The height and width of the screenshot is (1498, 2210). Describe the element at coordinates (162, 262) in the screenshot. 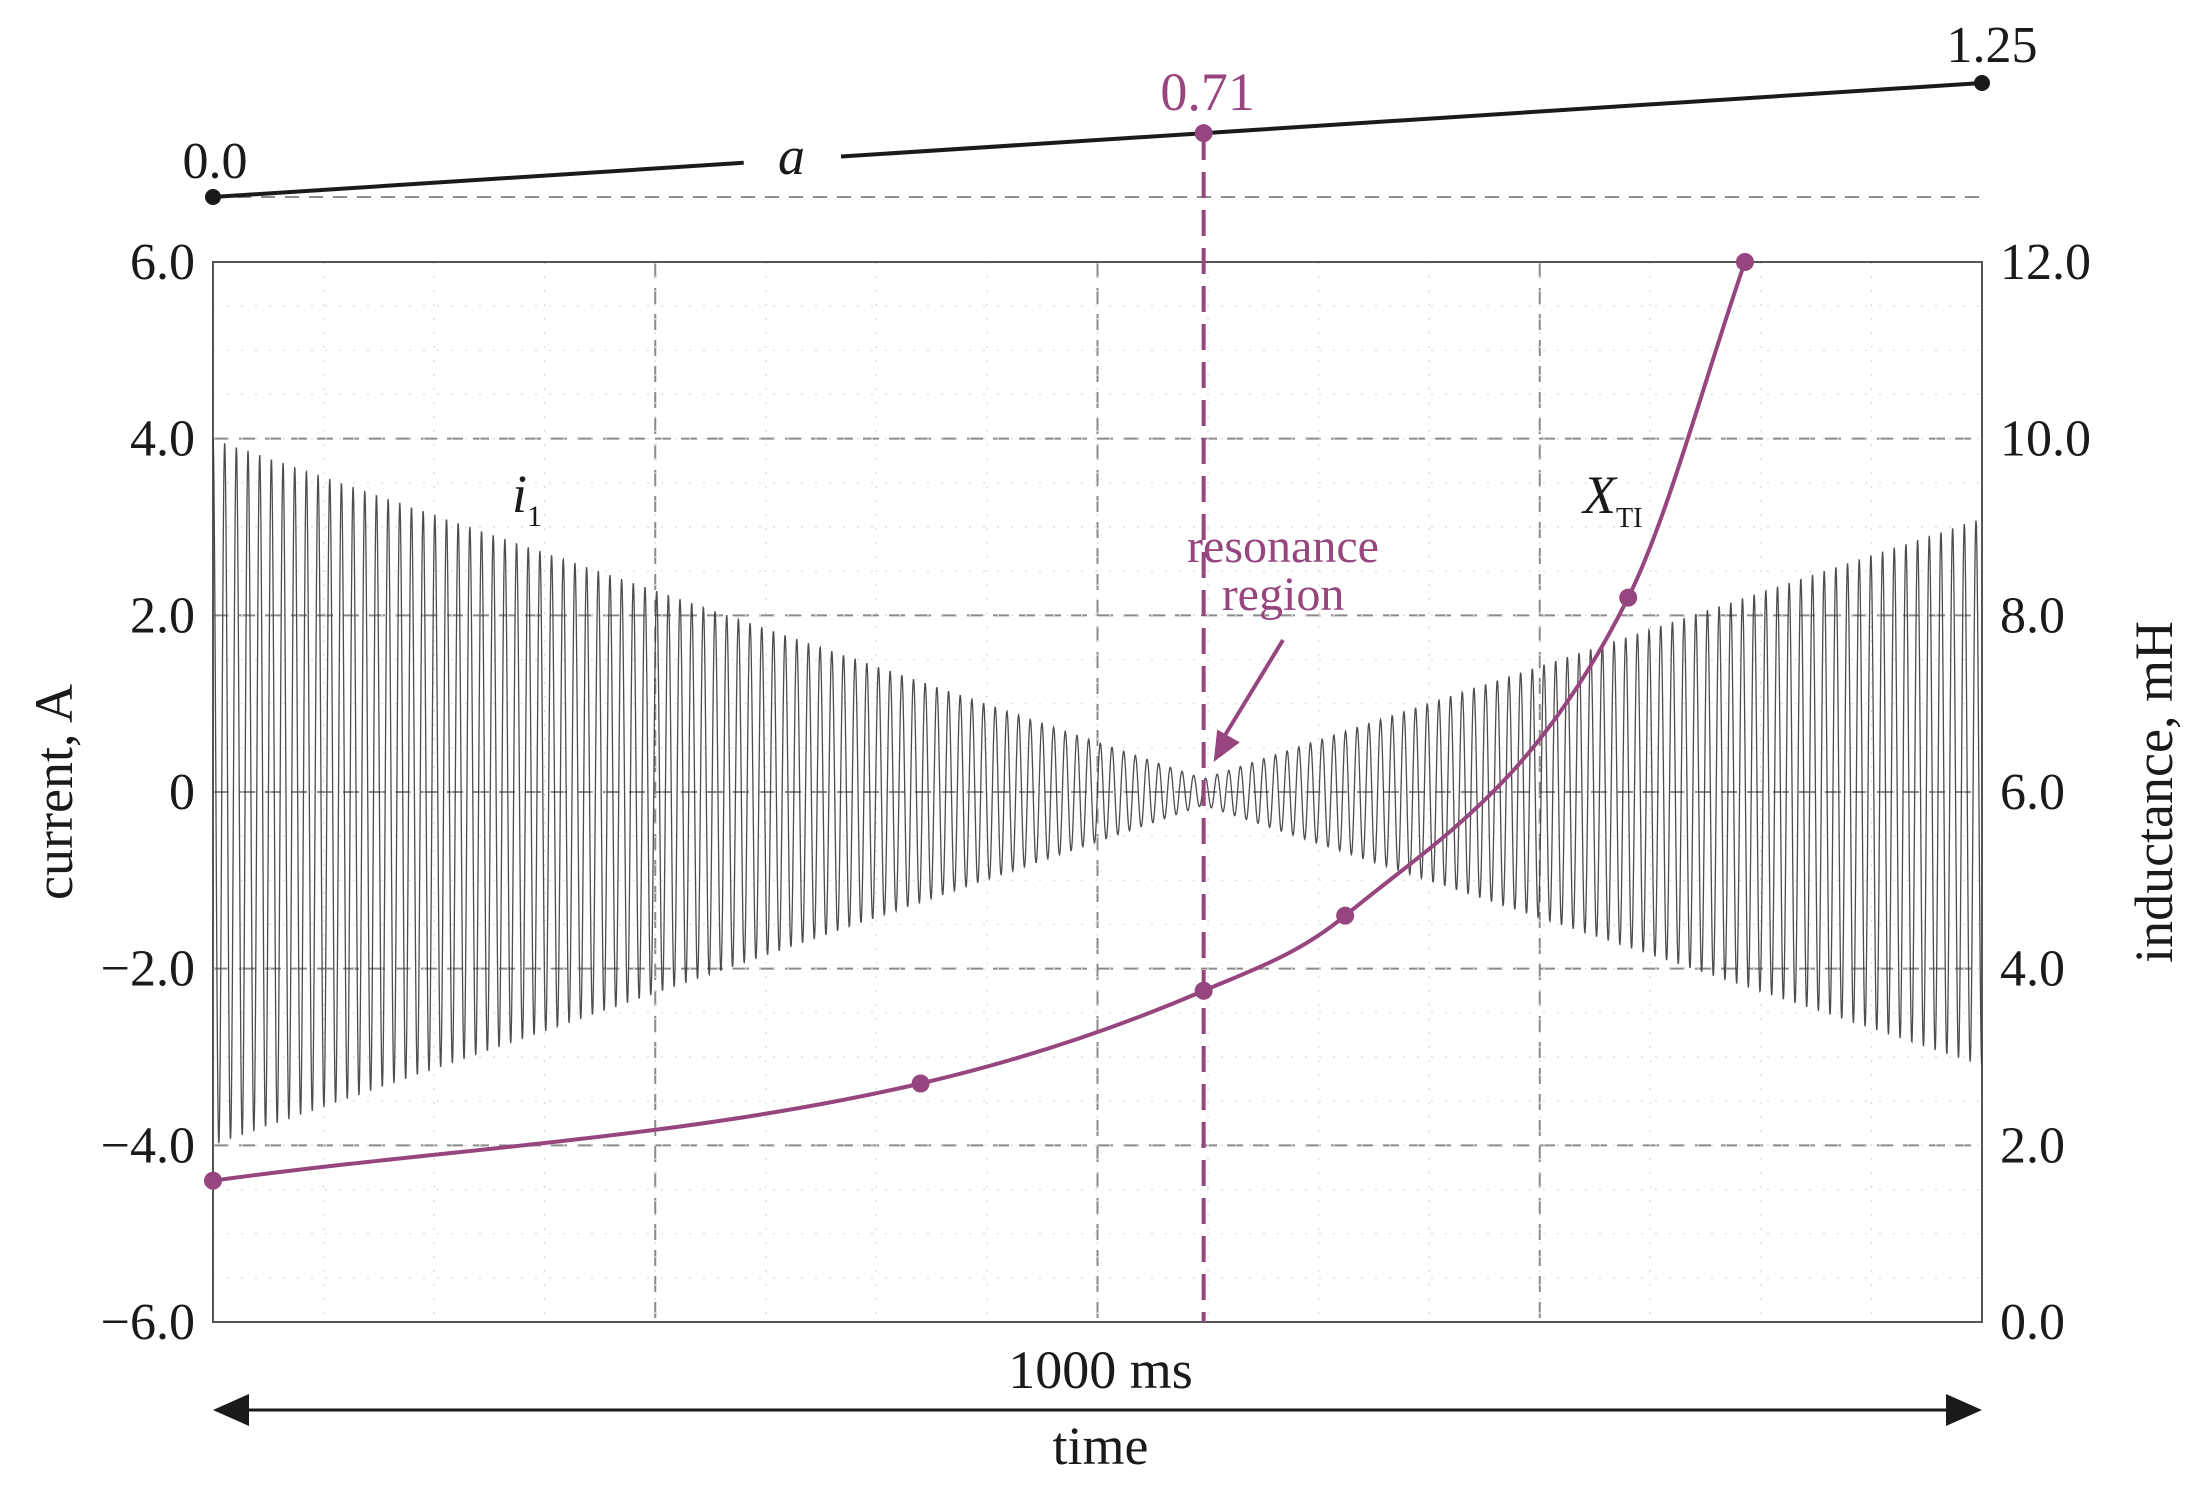

I see `y-left-tick-label: 6.0` at that location.